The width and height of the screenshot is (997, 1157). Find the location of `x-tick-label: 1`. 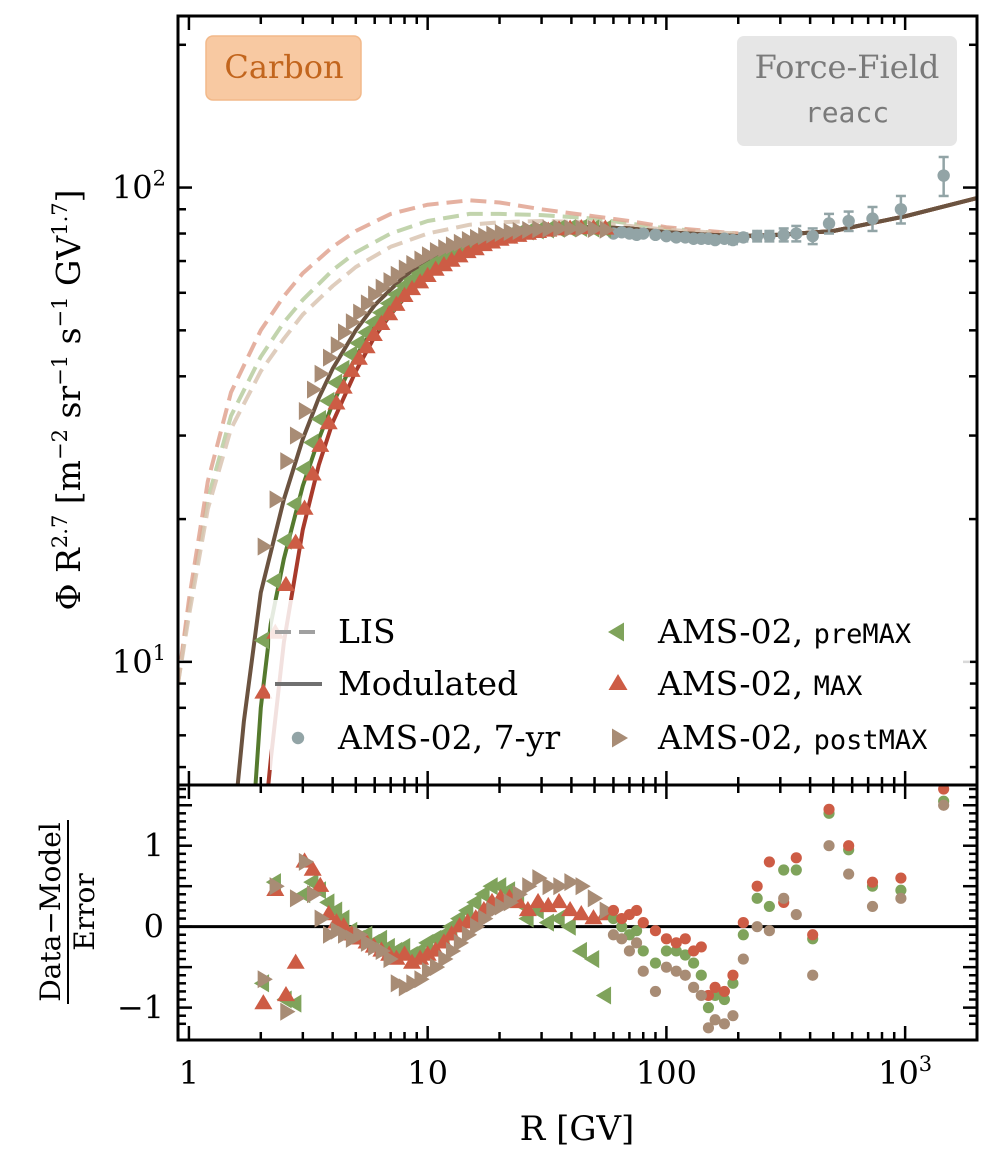

x-tick-label: 1 is located at coordinates (189, 1073).